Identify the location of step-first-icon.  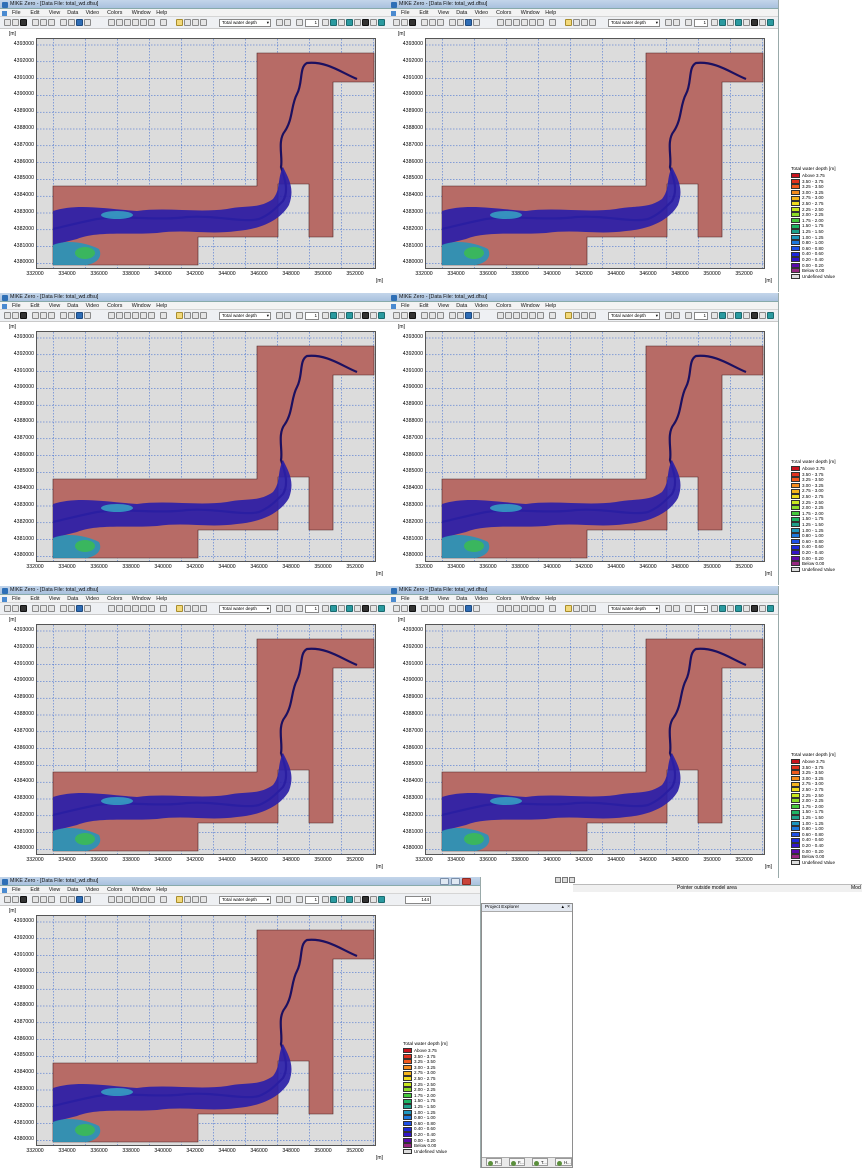
(714, 22).